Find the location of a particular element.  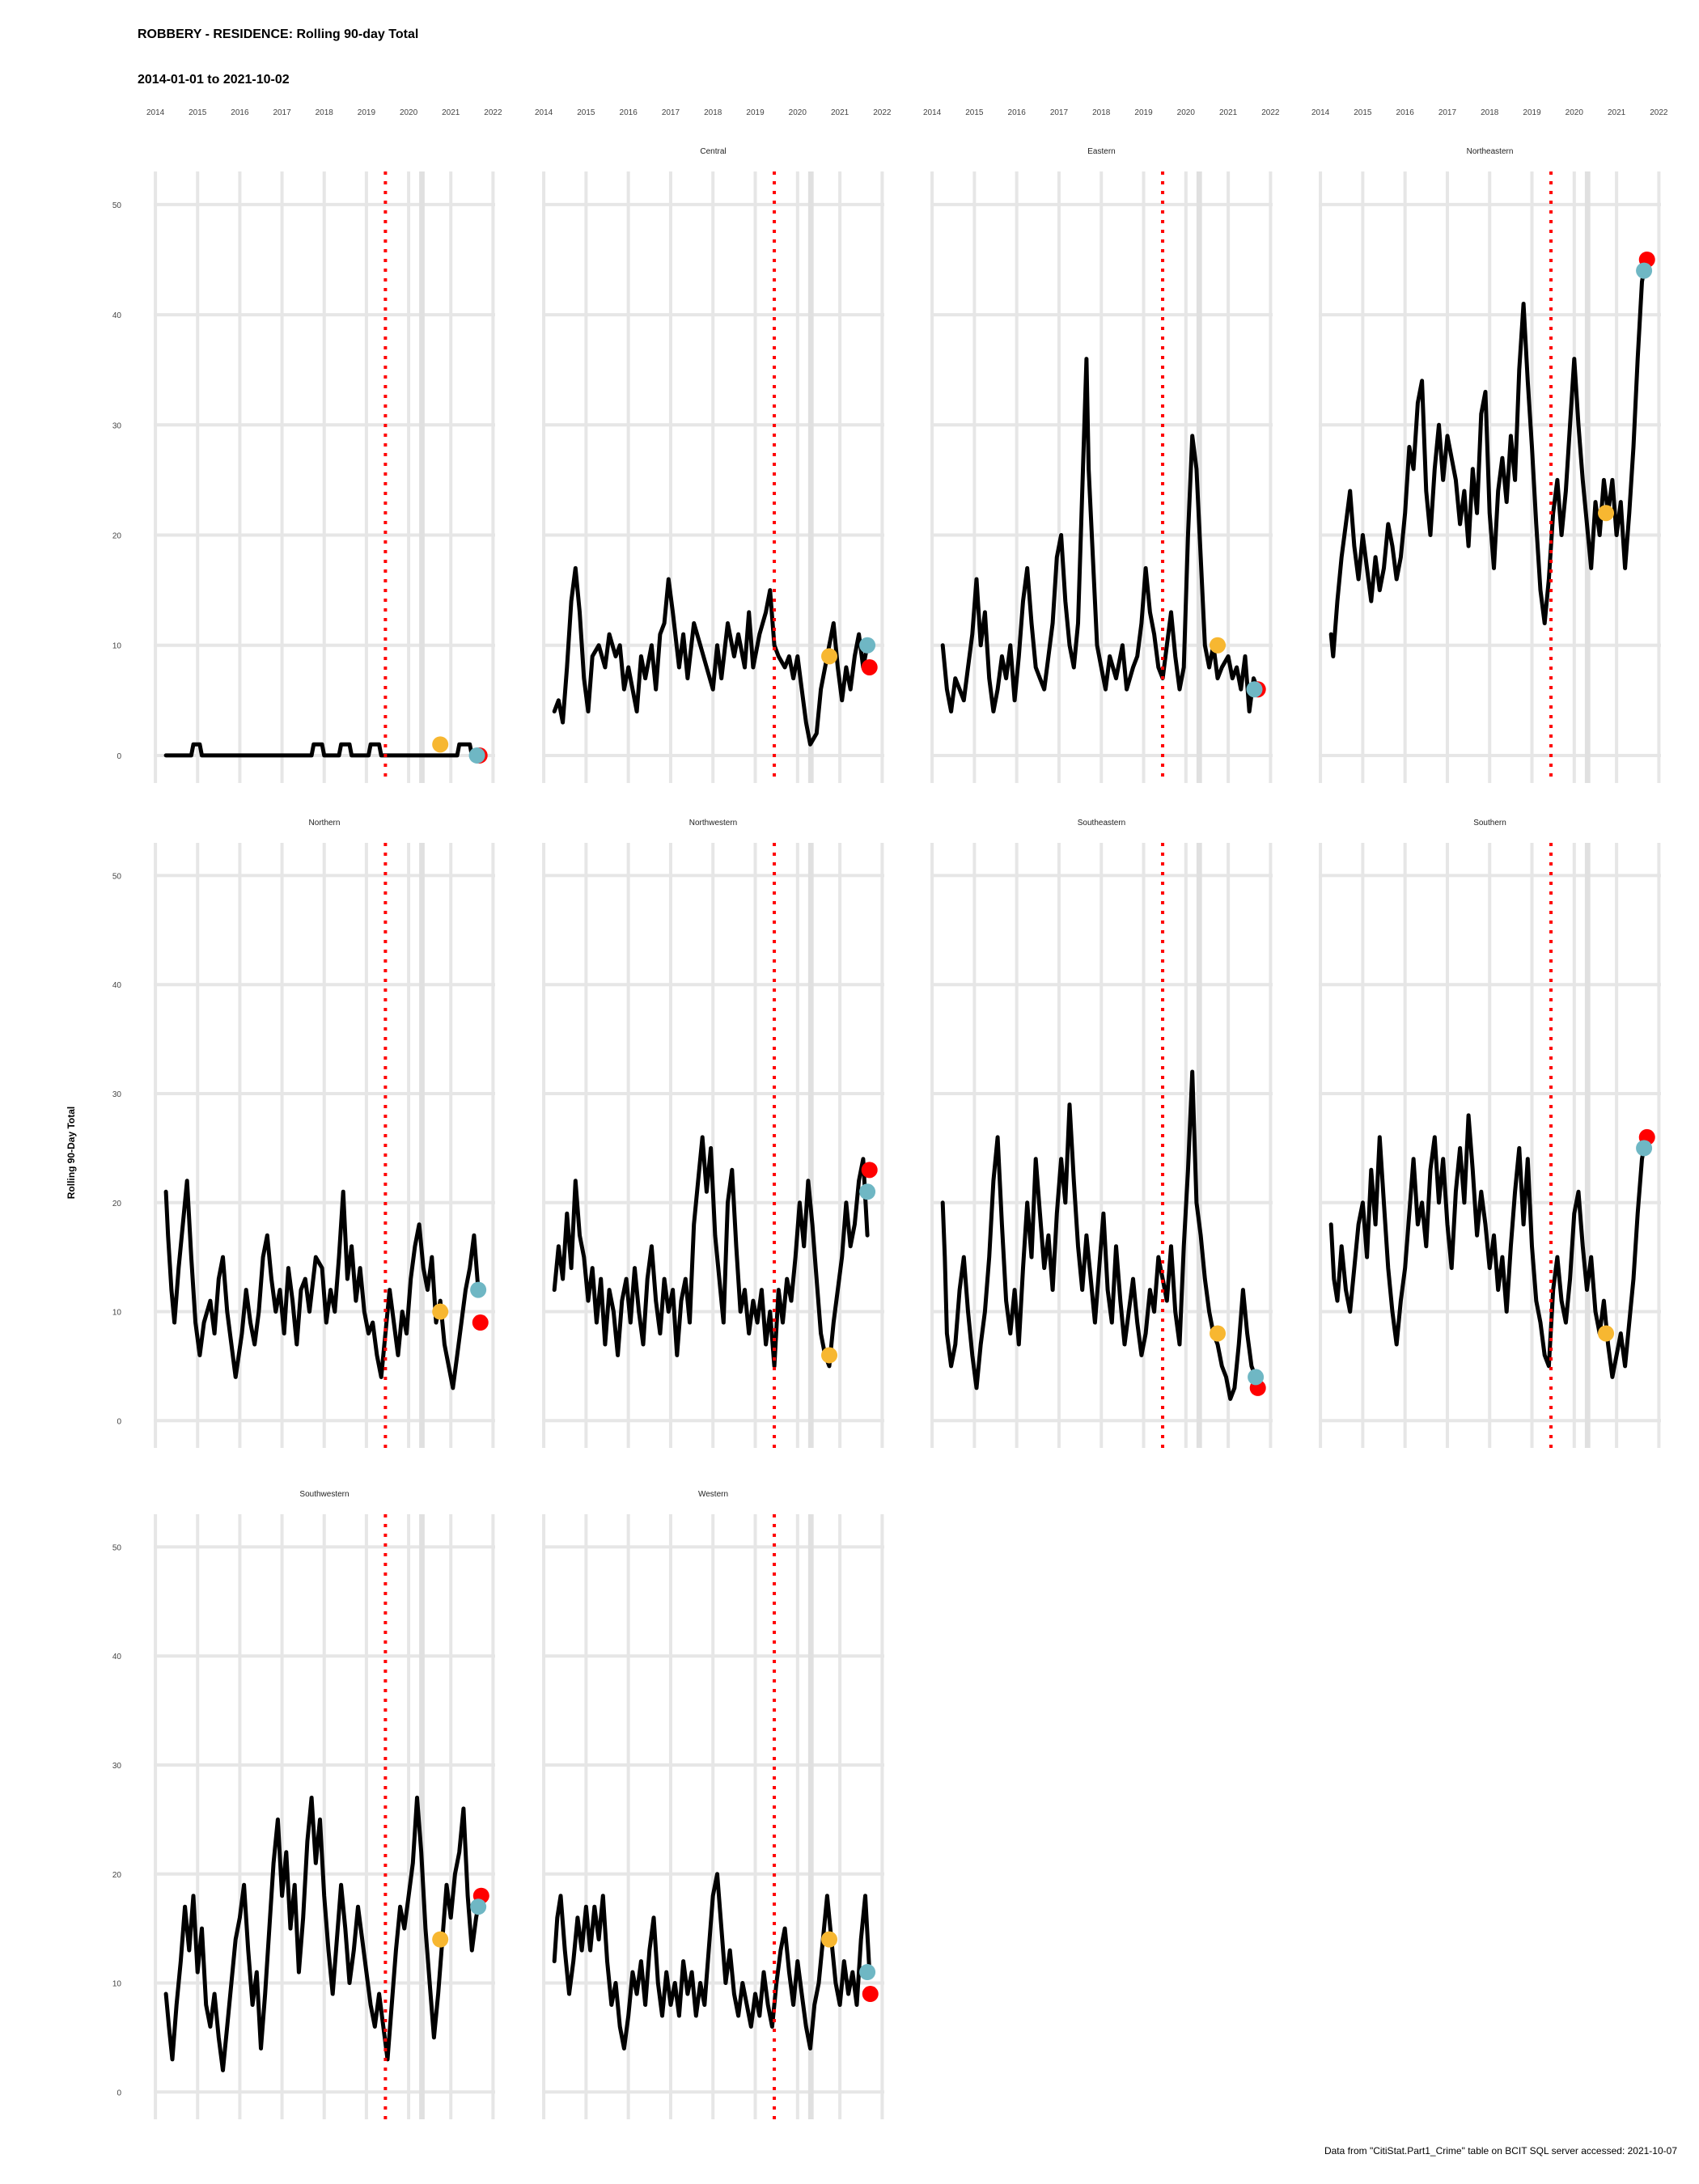

panel-strip-label: Southwestern is located at coordinates (324, 1494).